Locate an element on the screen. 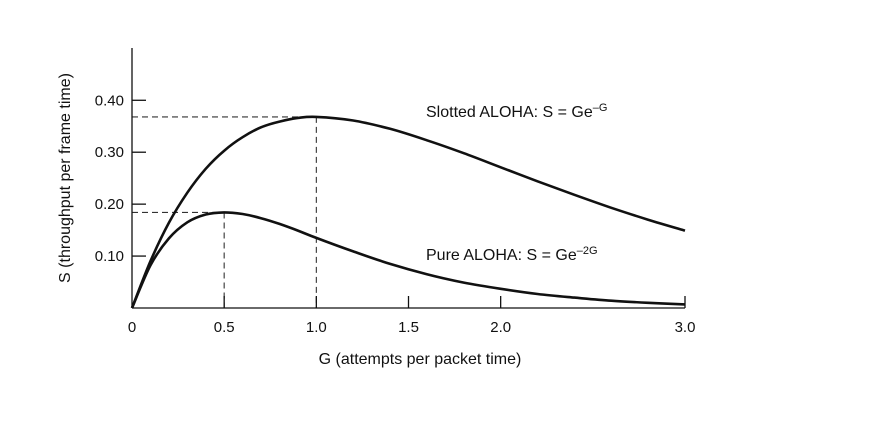 The width and height of the screenshot is (879, 422). x-tick-labels: 0 0.5 1.0 1.5 2.0 3.0 is located at coordinates (412, 327).